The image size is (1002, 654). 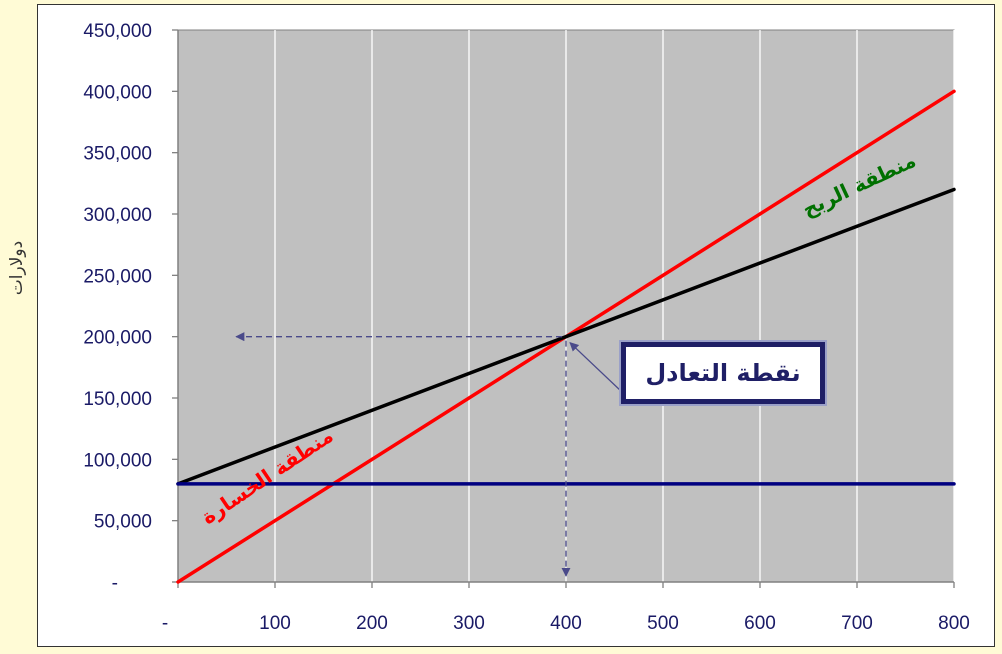 I want to click on y-tick-label-150000: 150,000, so click(x=117, y=399).